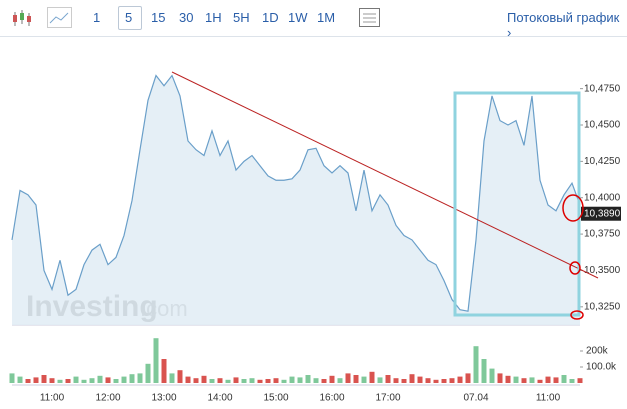 The width and height of the screenshot is (627, 409). I want to click on volume-tick-label: 100.0k, so click(601, 367).